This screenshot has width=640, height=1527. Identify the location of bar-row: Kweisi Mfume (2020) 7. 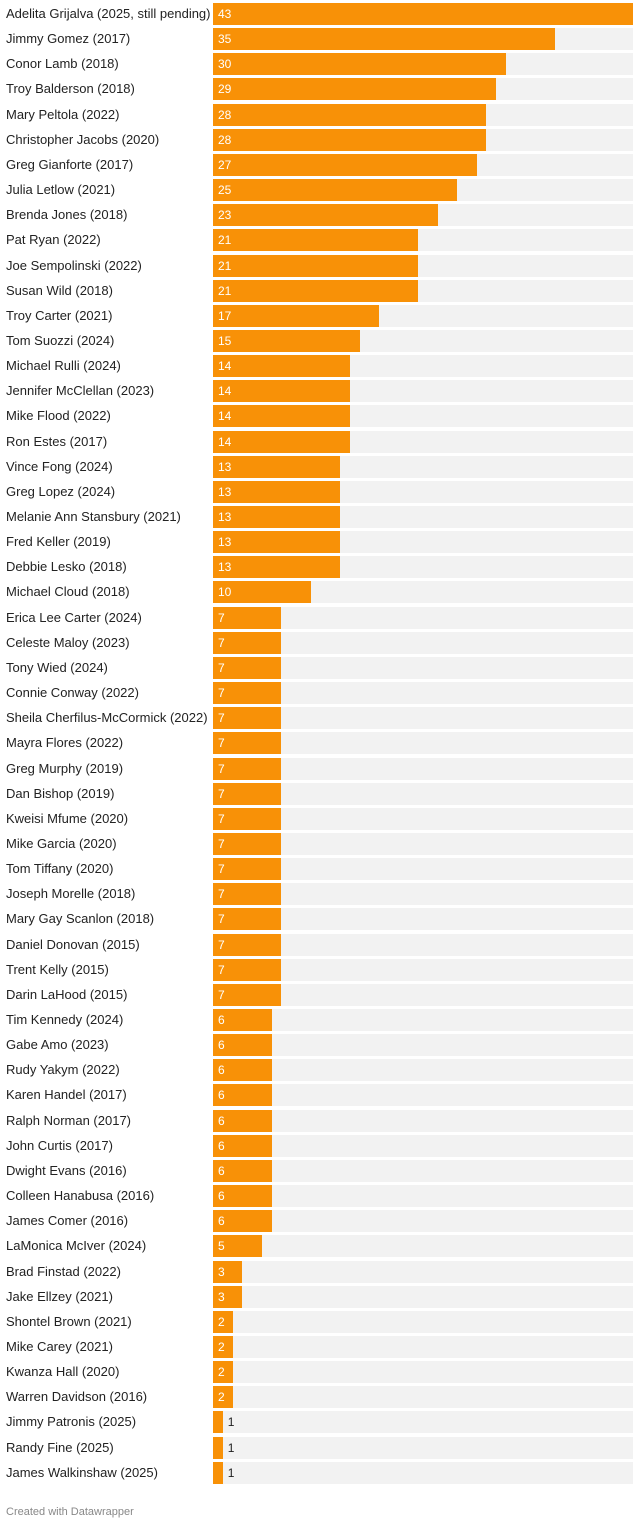
(320, 820).